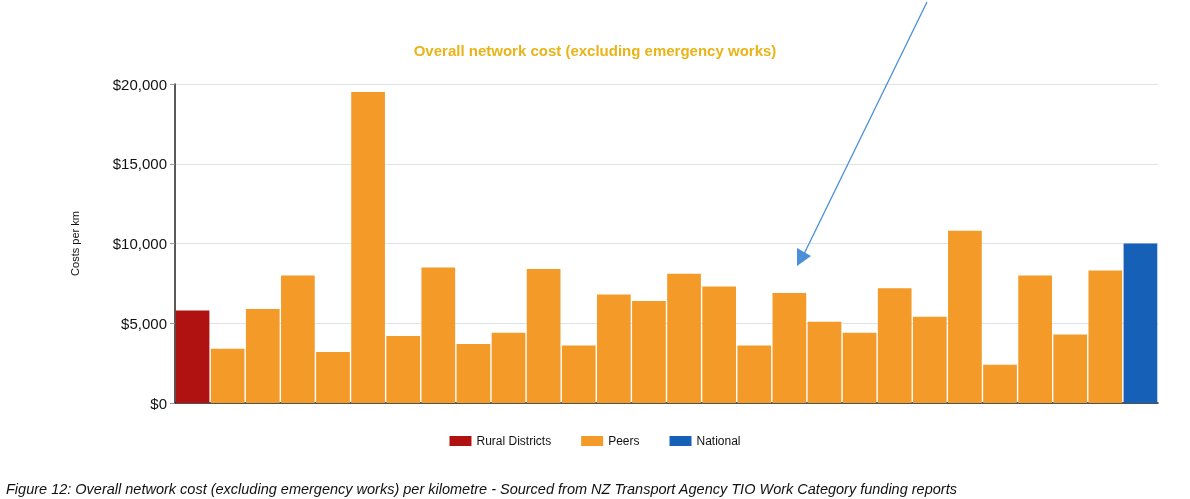 The height and width of the screenshot is (499, 1190). Describe the element at coordinates (144, 323) in the screenshot. I see `y-tick-label: $5,000` at that location.